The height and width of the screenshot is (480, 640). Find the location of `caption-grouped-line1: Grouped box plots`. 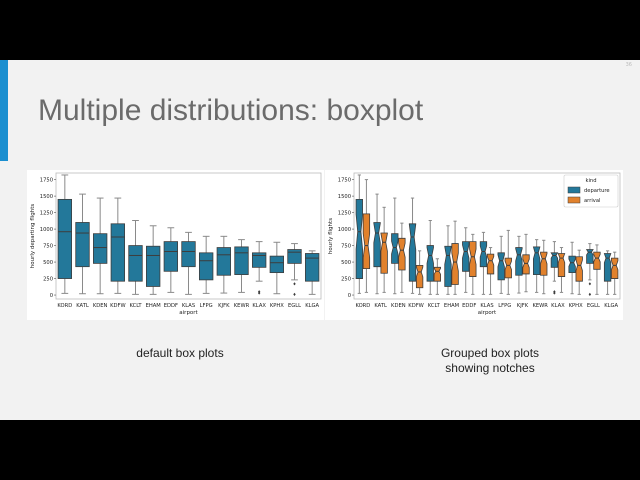

caption-grouped-line1: Grouped box plots is located at coordinates (490, 353).